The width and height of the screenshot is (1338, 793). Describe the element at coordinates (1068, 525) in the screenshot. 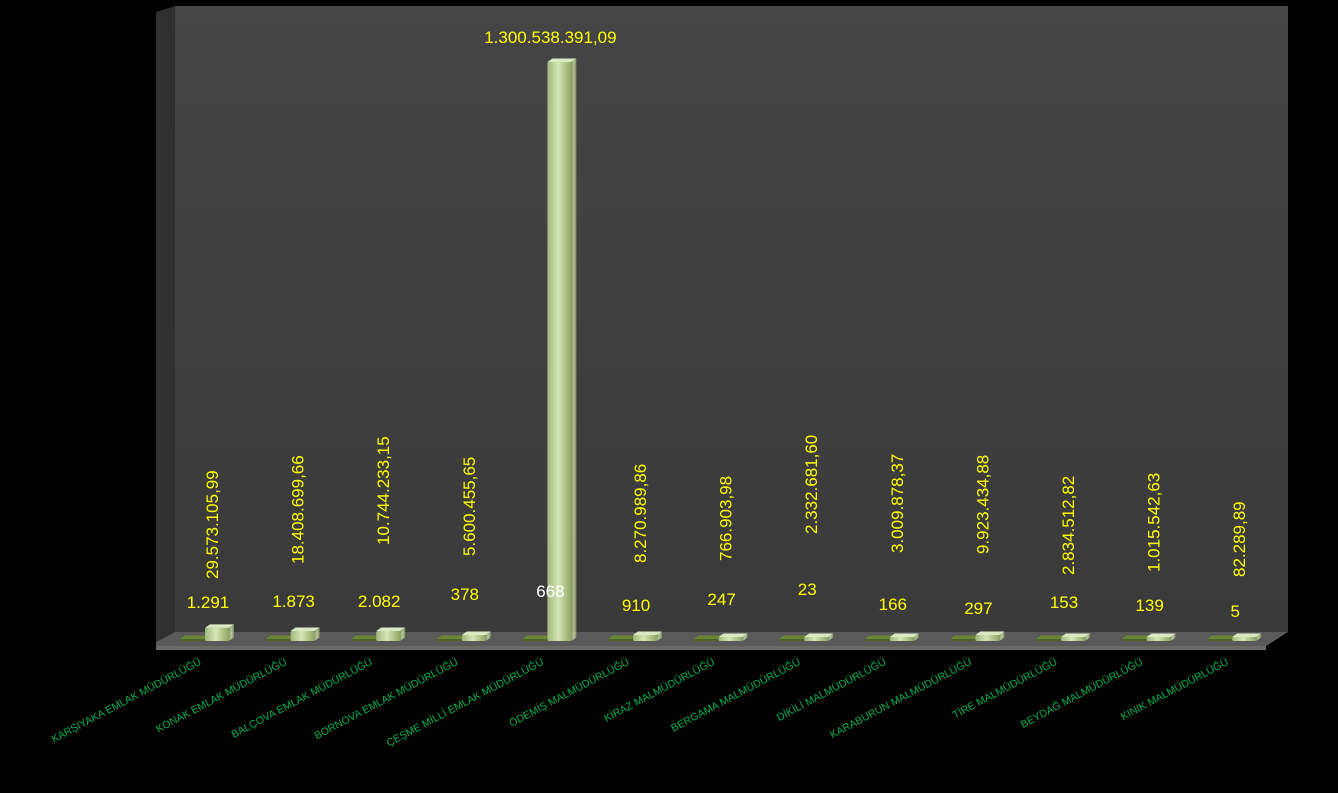

I see `amount-label-10: 2.834.512,82` at that location.